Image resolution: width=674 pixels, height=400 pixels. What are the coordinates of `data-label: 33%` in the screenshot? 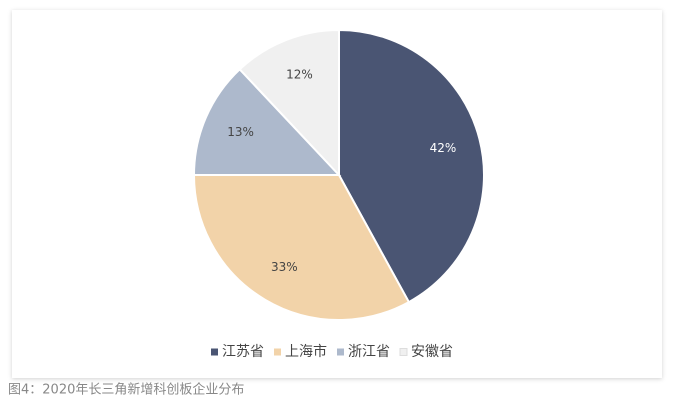 It's located at (284, 267).